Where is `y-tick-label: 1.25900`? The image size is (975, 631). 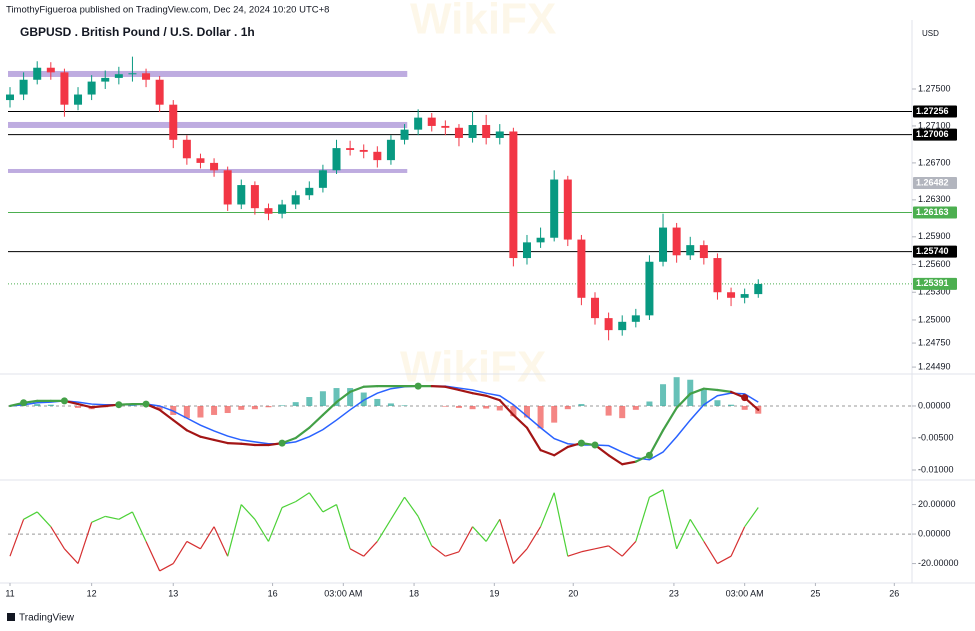
y-tick-label: 1.25900 is located at coordinates (934, 236).